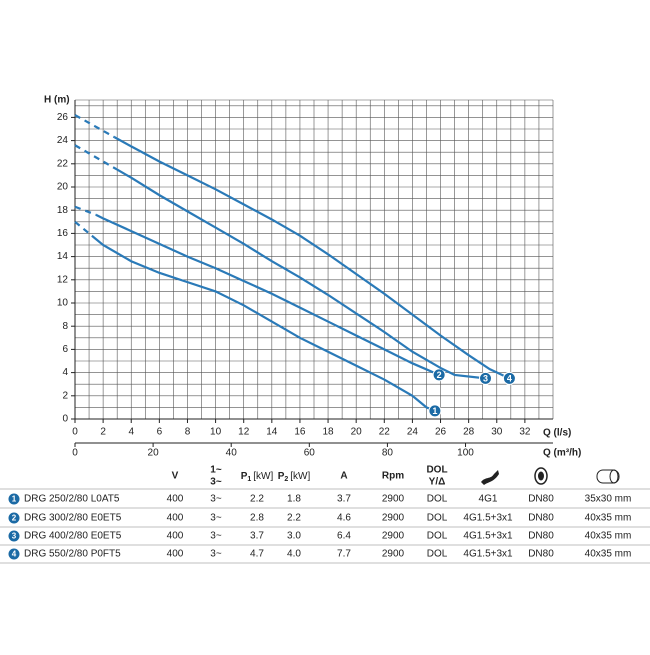 This screenshot has width=650, height=655. I want to click on y-tick-label: 16, so click(63, 233).